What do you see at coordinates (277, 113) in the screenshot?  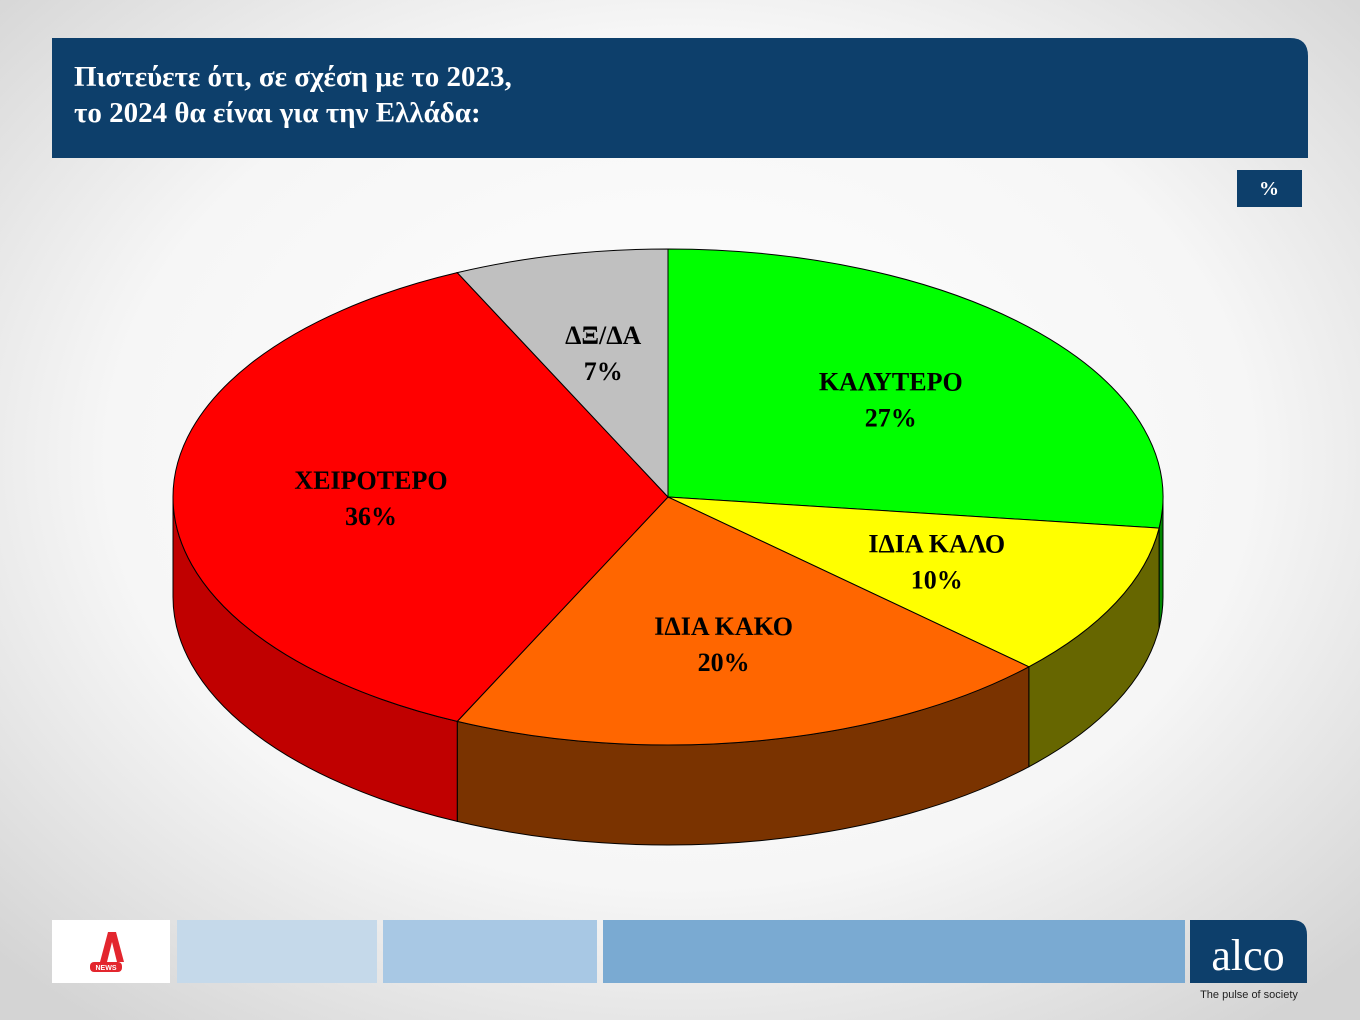 I see `title-line: το 2024 θα είναι για την Ελλάδα:` at bounding box center [277, 113].